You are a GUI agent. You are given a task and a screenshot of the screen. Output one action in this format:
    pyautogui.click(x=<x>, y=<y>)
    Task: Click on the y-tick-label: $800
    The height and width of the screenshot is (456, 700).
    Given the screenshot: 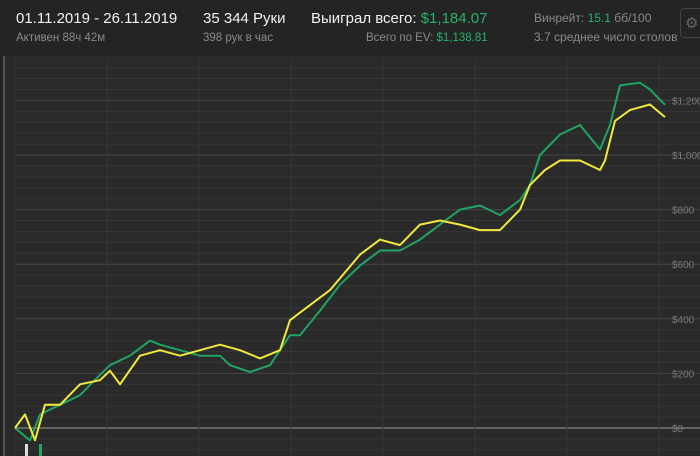 What is the action you would take?
    pyautogui.click(x=683, y=211)
    